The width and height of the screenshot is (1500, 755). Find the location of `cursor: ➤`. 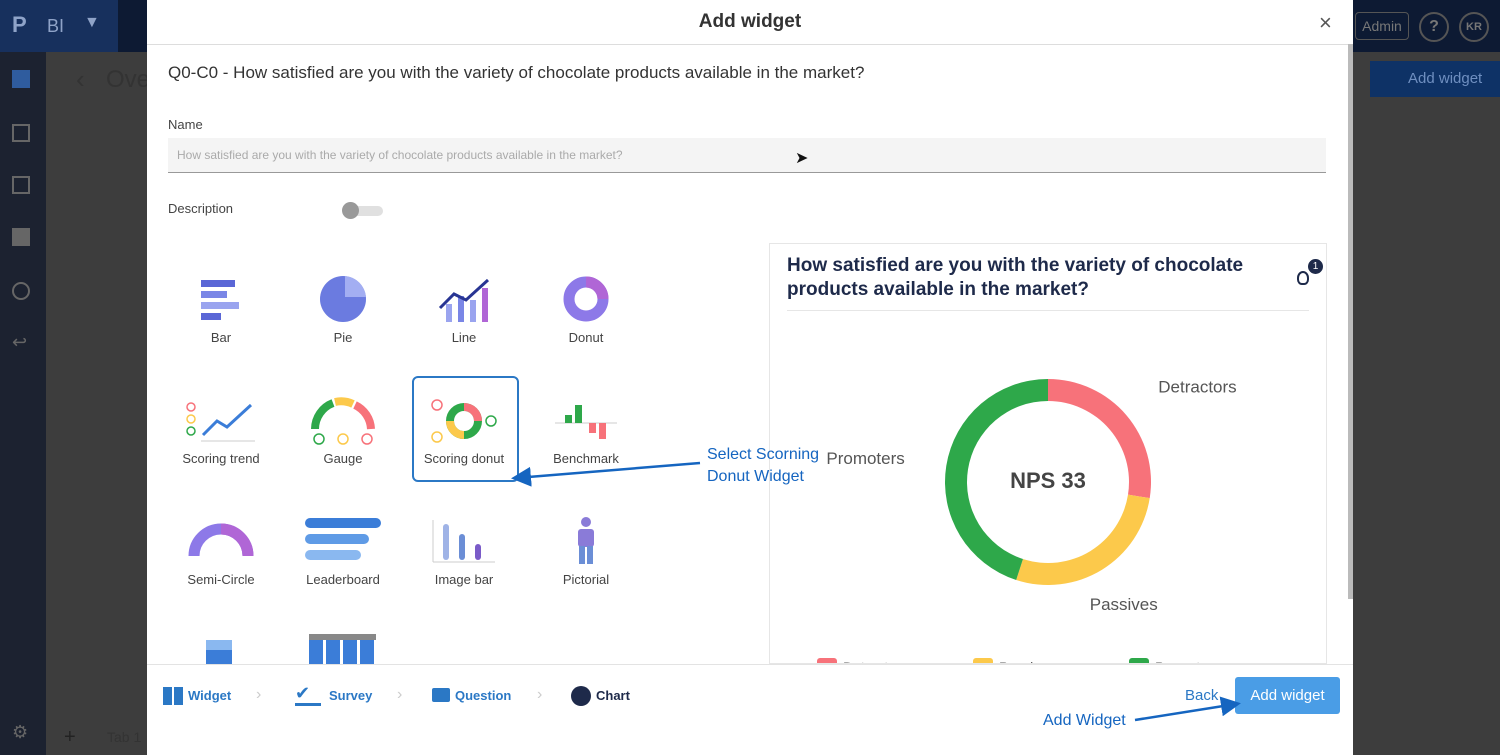

cursor: ➤ is located at coordinates (802, 158).